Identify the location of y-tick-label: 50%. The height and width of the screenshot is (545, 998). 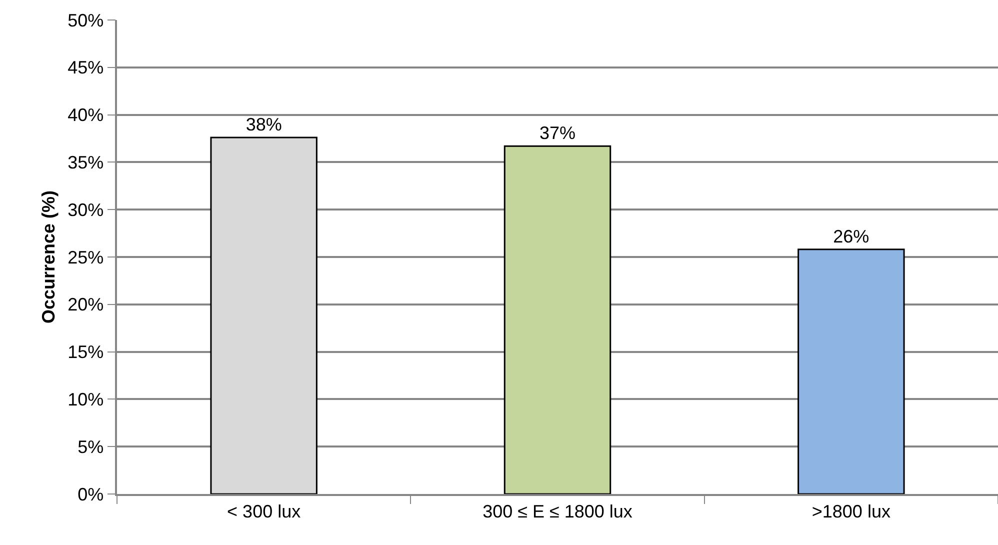
(86, 20).